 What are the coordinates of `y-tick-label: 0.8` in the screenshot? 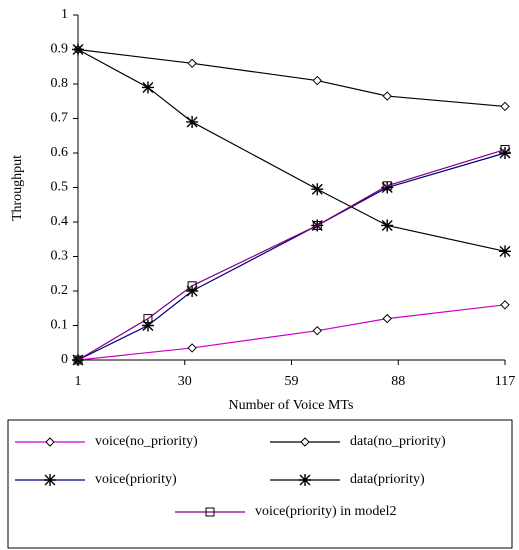 It's located at (60, 83).